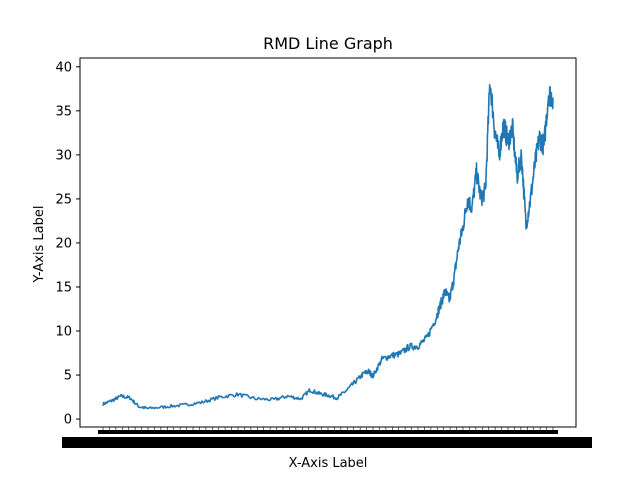  What do you see at coordinates (63, 111) in the screenshot?
I see `y-tick-label: 35` at bounding box center [63, 111].